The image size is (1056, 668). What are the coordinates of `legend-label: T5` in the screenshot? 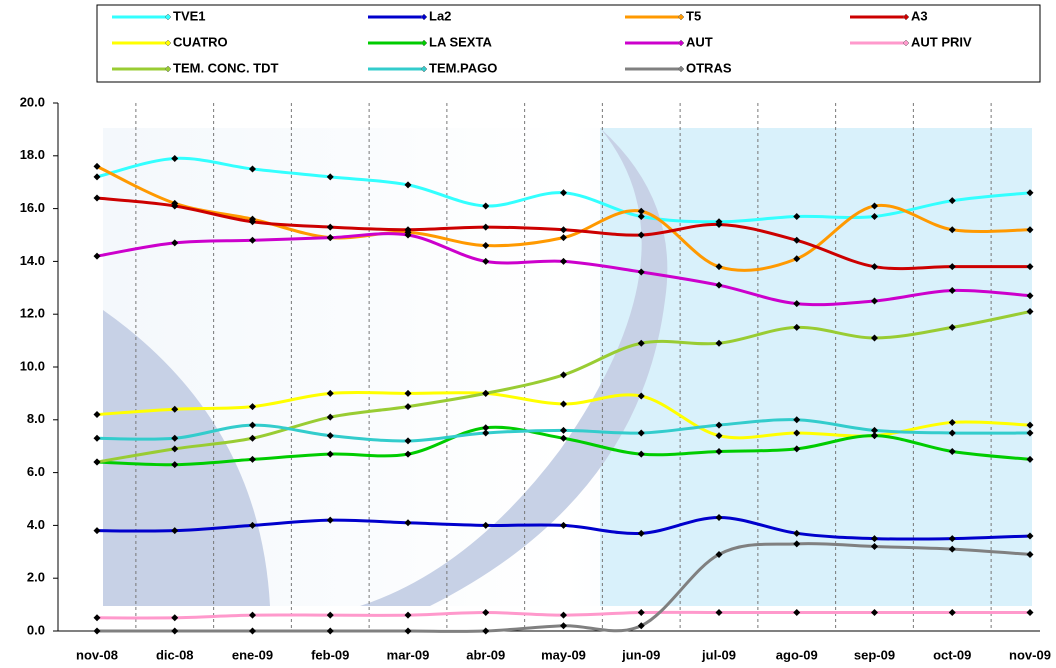 It's located at (693, 15).